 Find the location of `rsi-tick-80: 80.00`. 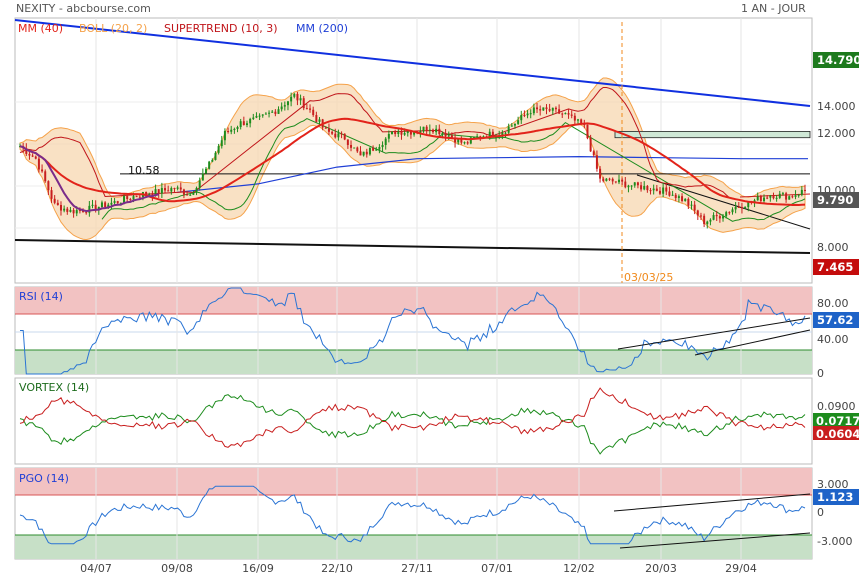

rsi-tick-80: 80.00 is located at coordinates (833, 303).